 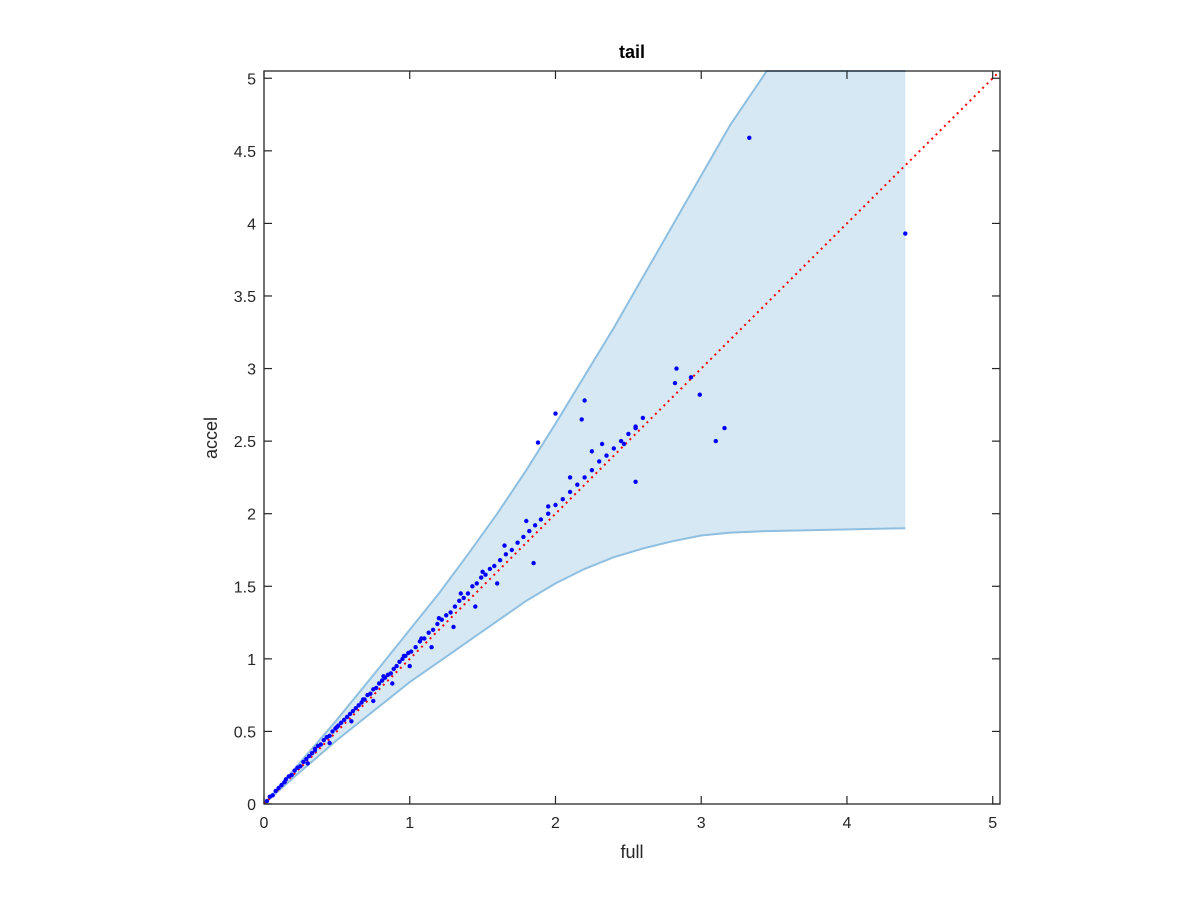 I want to click on y-tick-label: 2.5, so click(x=245, y=442).